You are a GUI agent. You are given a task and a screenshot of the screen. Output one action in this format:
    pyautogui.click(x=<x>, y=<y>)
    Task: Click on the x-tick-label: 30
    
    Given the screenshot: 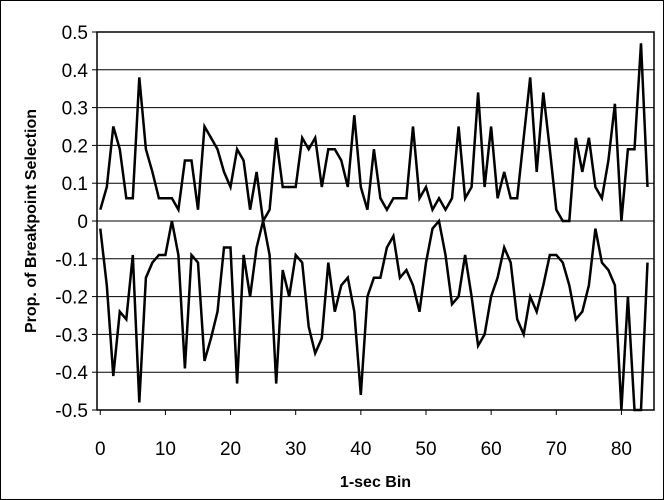 What is the action you would take?
    pyautogui.click(x=295, y=449)
    